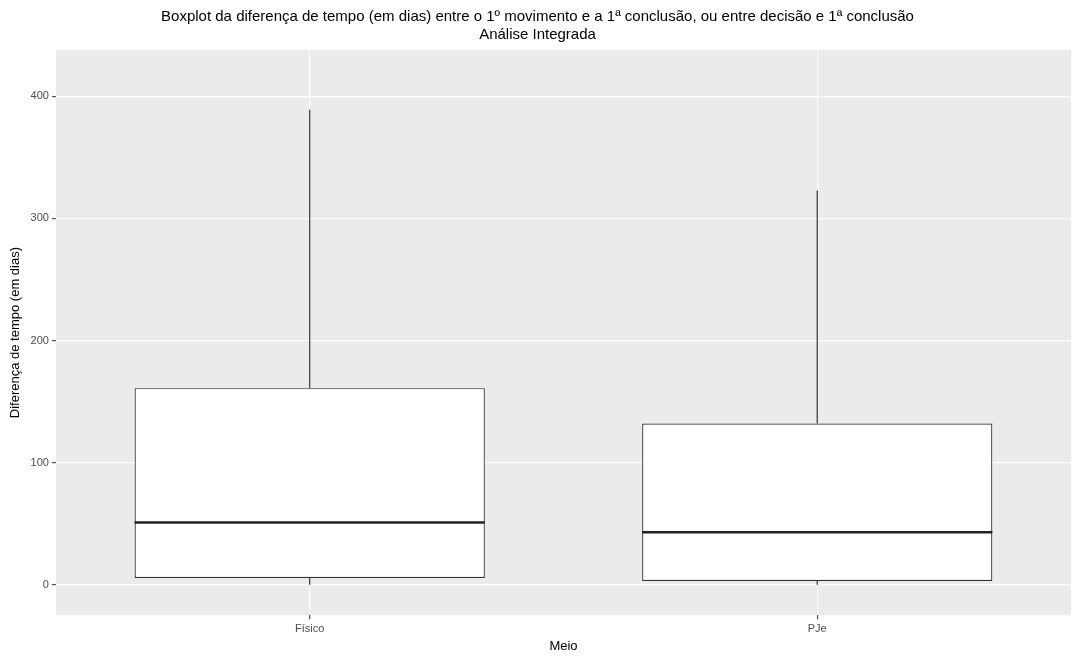 This screenshot has width=1081, height=658. I want to click on y-tick-label: 100, so click(39, 461).